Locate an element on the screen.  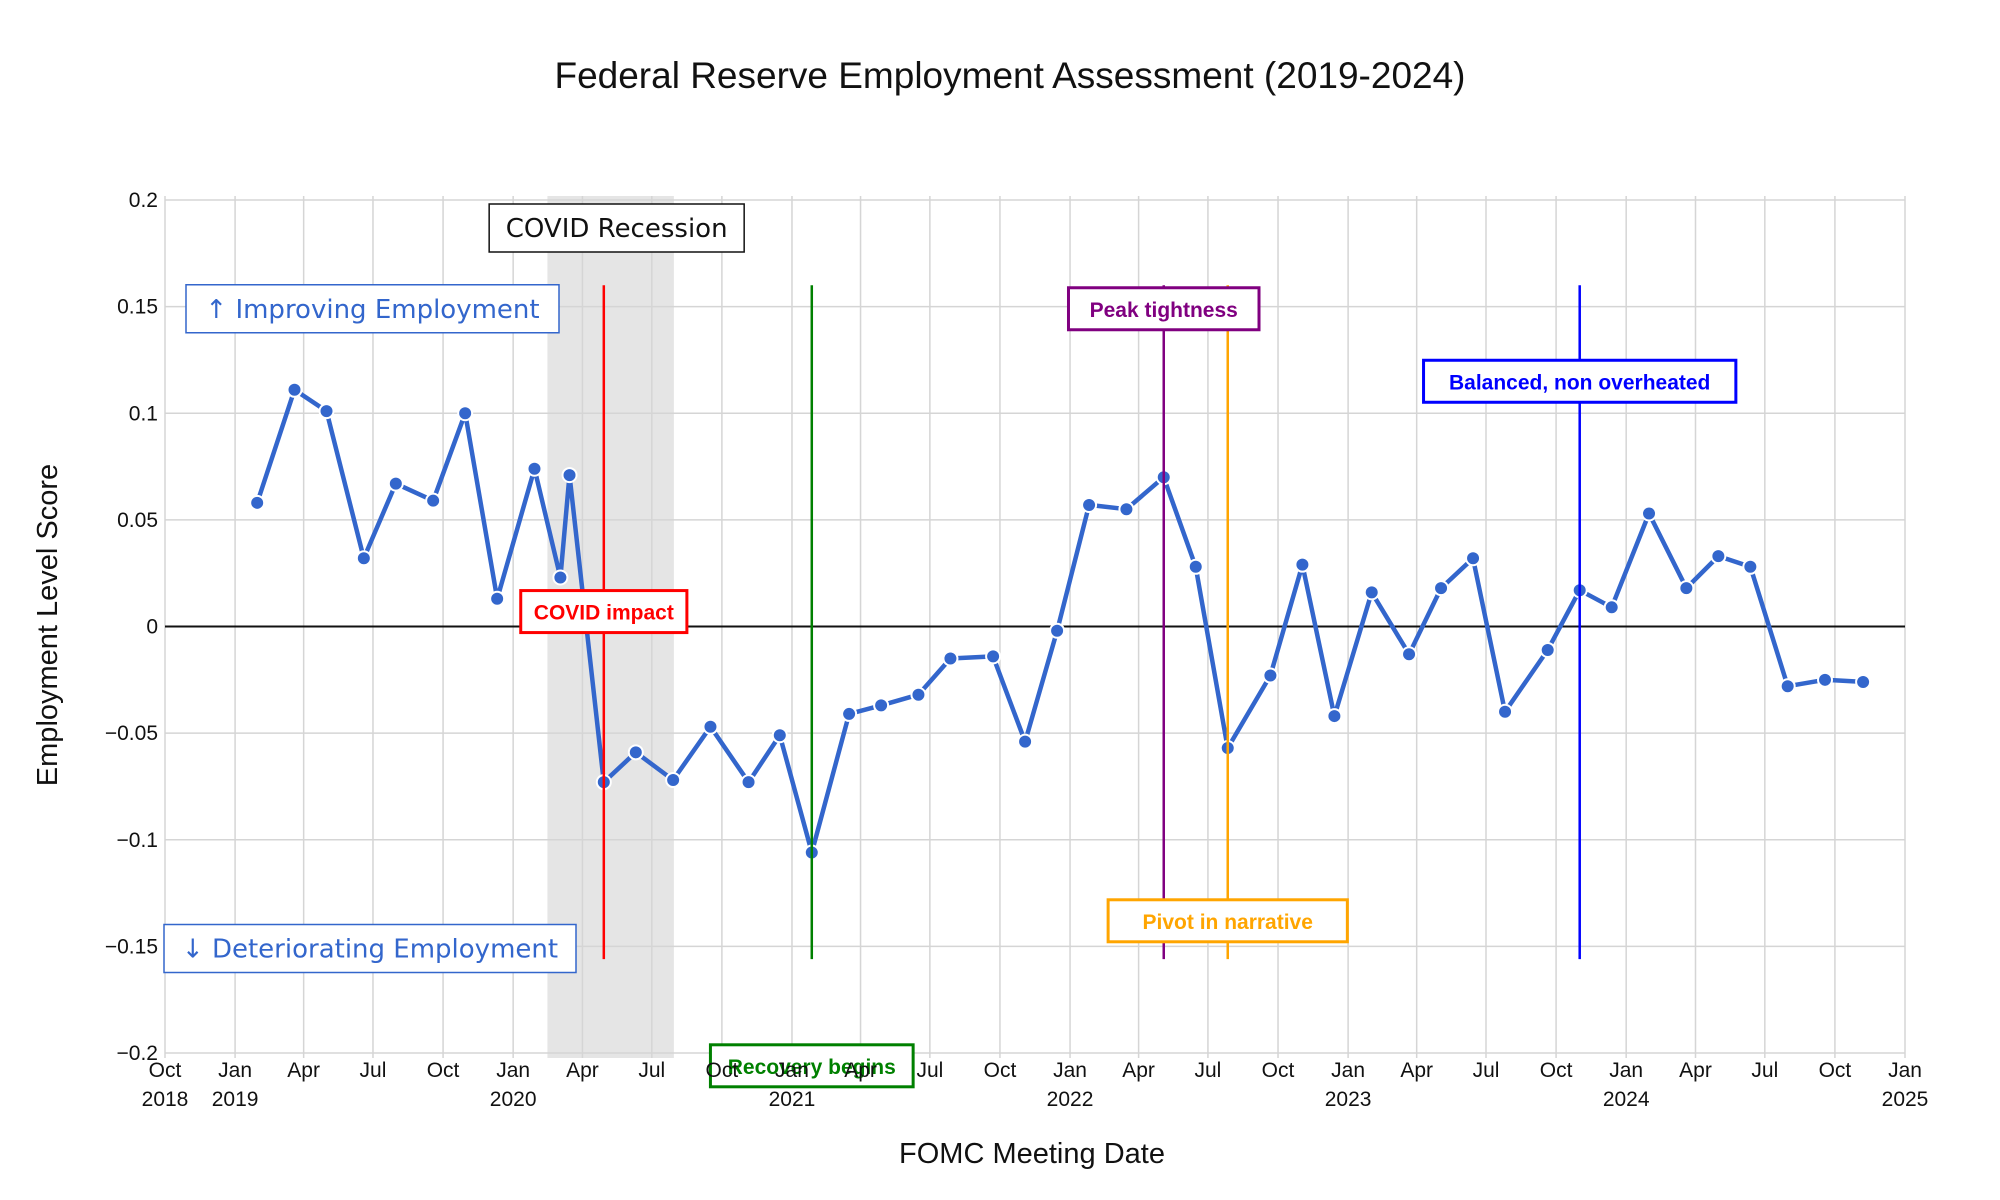
deteriorating-label-box is located at coordinates (370, 948).